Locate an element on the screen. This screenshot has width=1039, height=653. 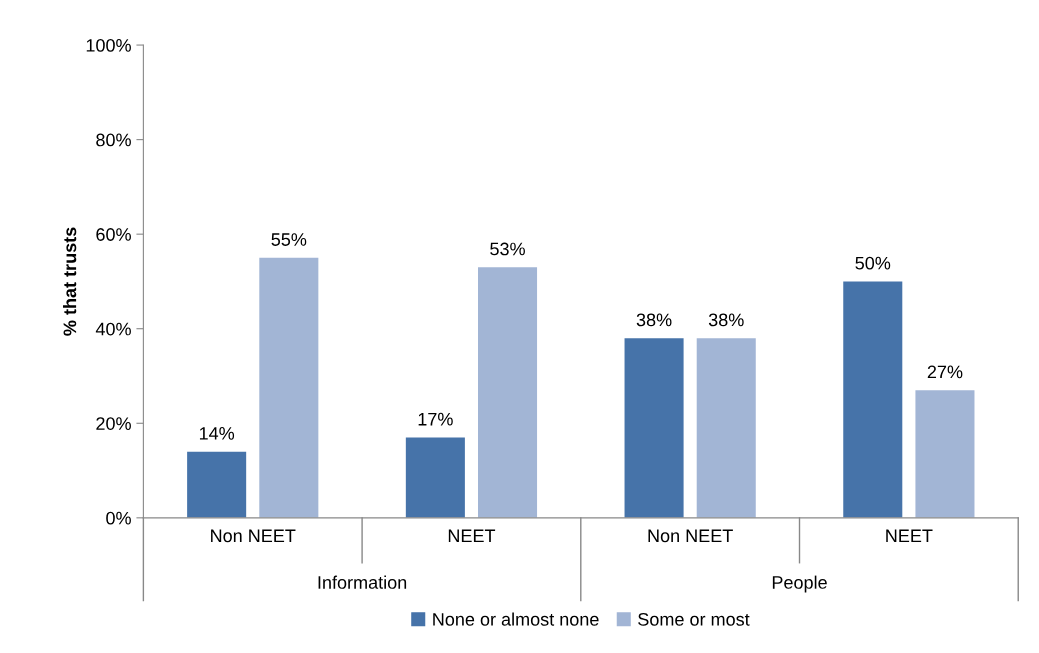
y-tick-label: 80% is located at coordinates (113, 140).